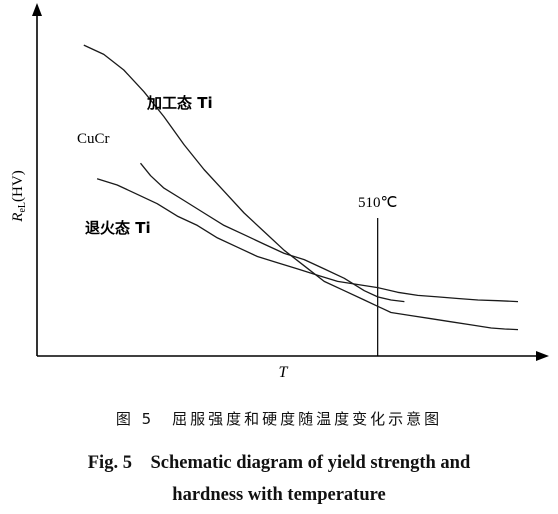  What do you see at coordinates (284, 372) in the screenshot?
I see `x-axis-label: T` at bounding box center [284, 372].